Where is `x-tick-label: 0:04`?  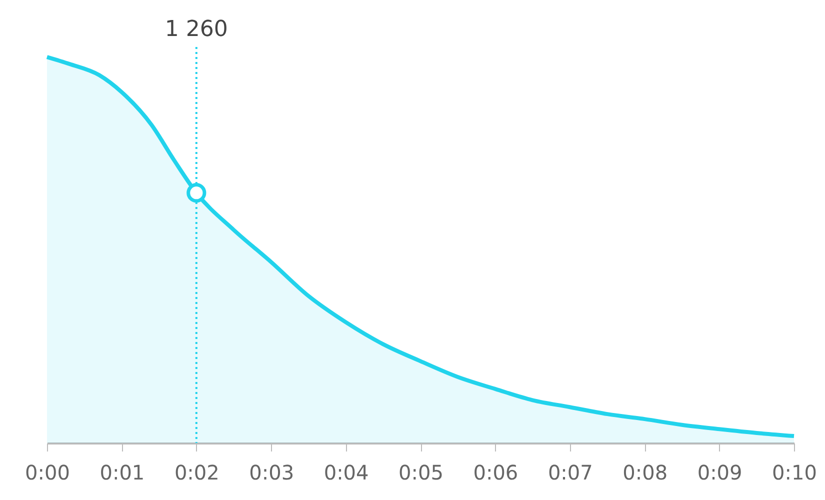 x-tick-label: 0:04 is located at coordinates (346, 472).